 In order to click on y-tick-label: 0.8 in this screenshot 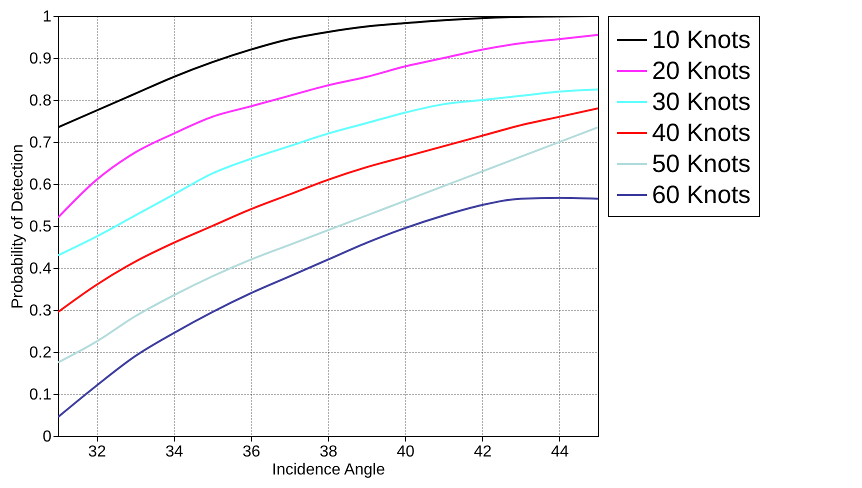, I will do `click(40, 101)`.